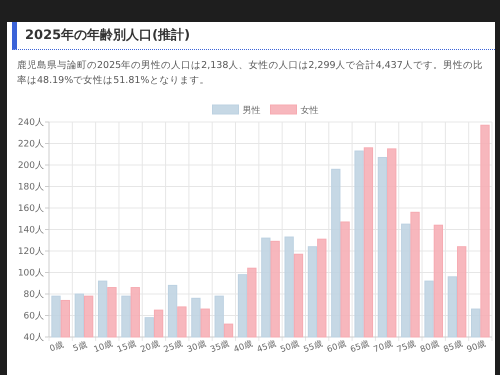 This screenshot has width=500, height=375. I want to click on y-tick-label: 80人, so click(34, 294).